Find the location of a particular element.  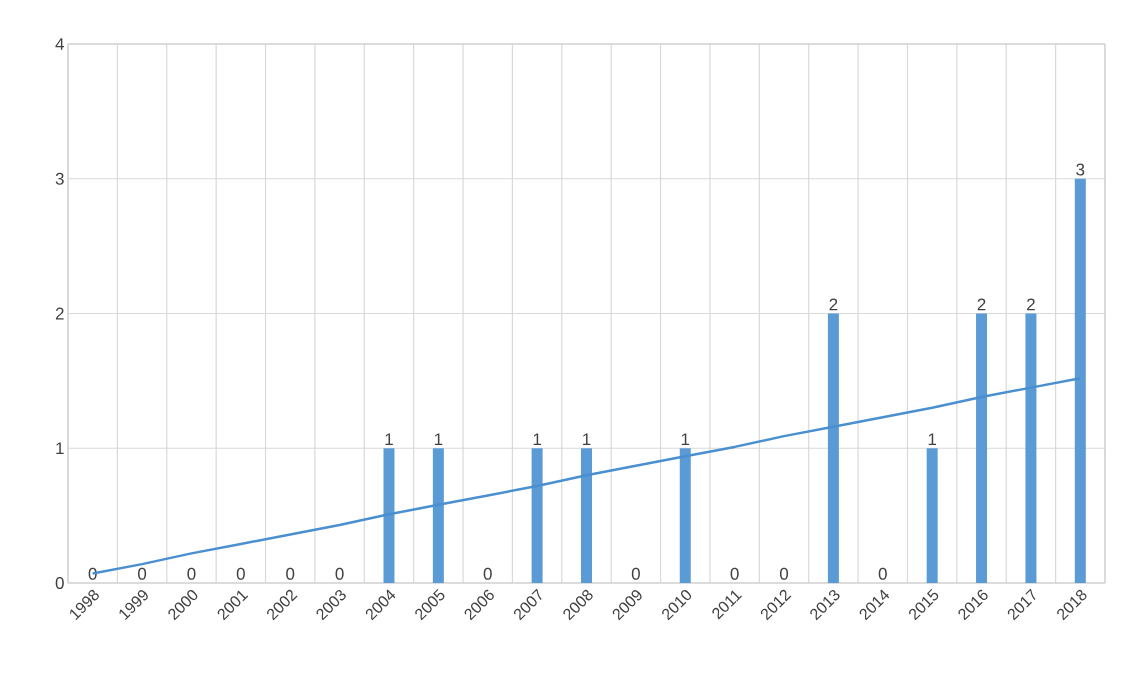

y-tick-label: 4 is located at coordinates (59, 44).